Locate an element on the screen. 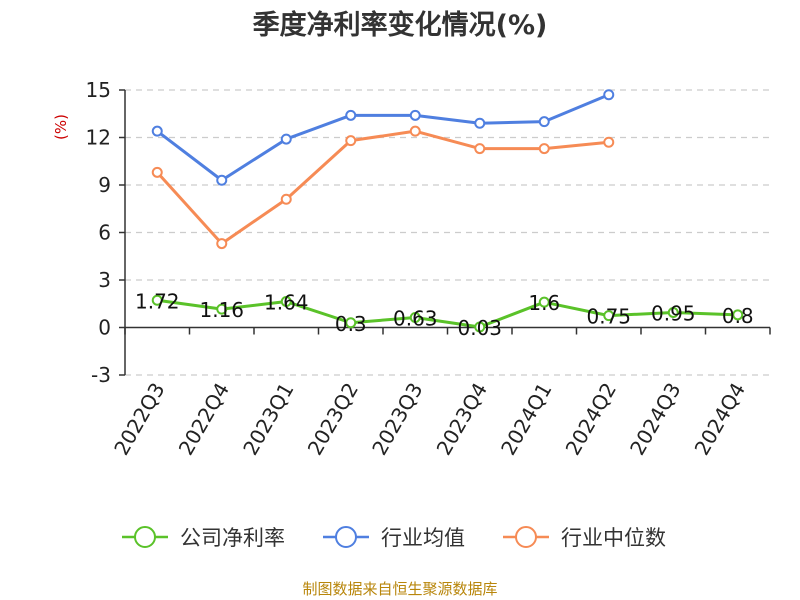 Image resolution: width=800 pixels, height=600 pixels. data-label: 1.64 is located at coordinates (286, 303).